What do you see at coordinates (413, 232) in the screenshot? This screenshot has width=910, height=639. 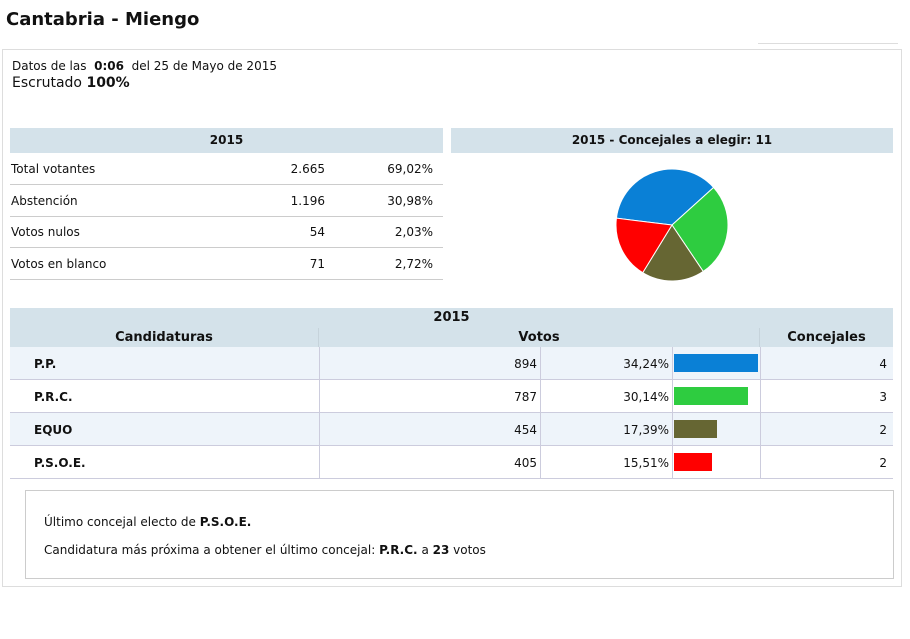 I see `summary-percent: 2,03%` at bounding box center [413, 232].